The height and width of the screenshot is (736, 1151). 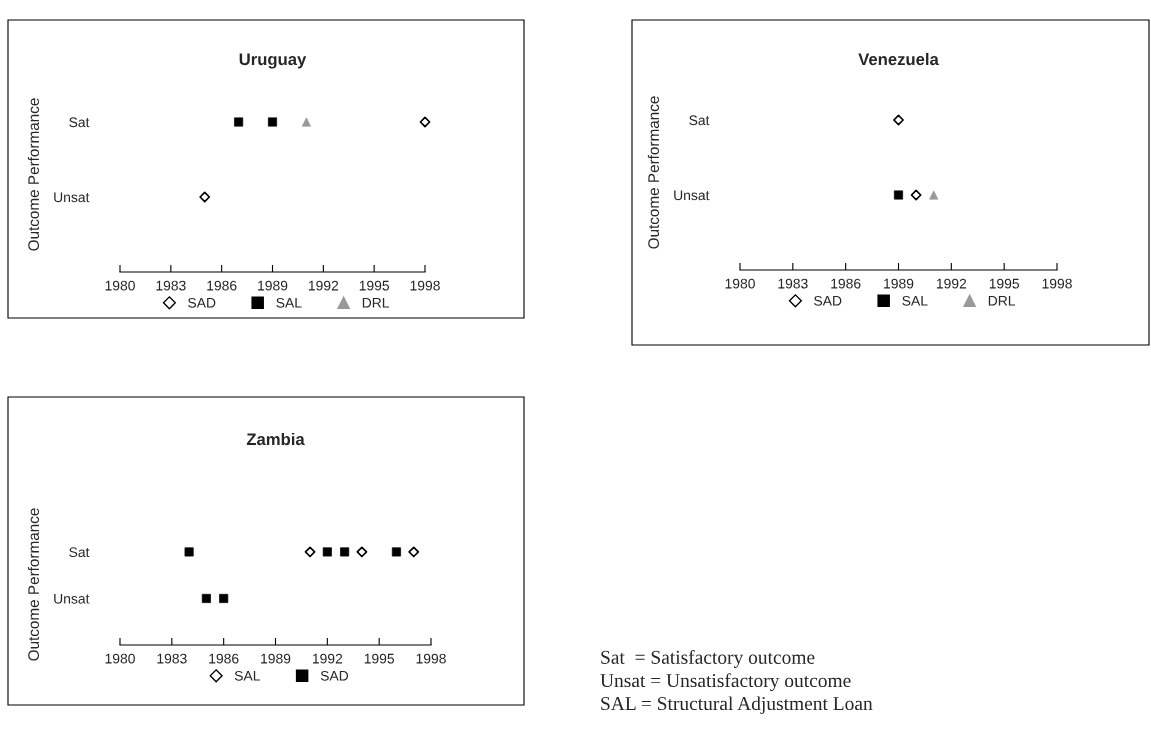 What do you see at coordinates (273, 61) in the screenshot?
I see `chart-title: Uruguay` at bounding box center [273, 61].